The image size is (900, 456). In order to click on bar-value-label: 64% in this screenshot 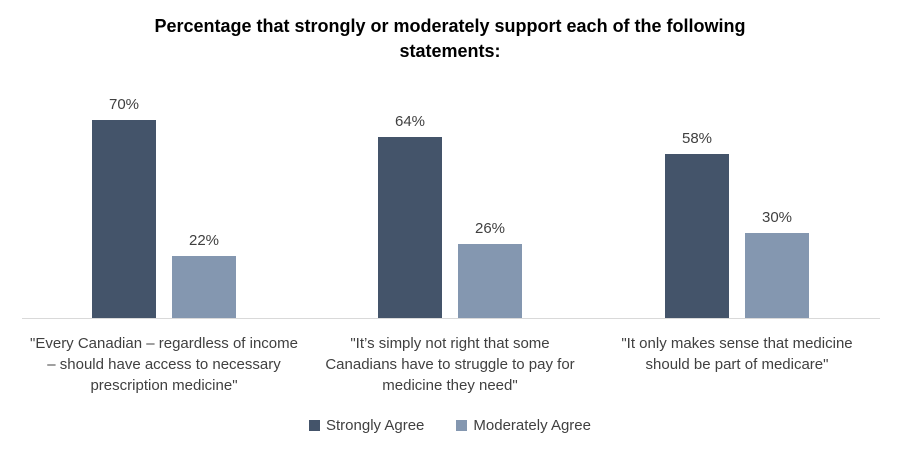, I will do `click(410, 121)`.